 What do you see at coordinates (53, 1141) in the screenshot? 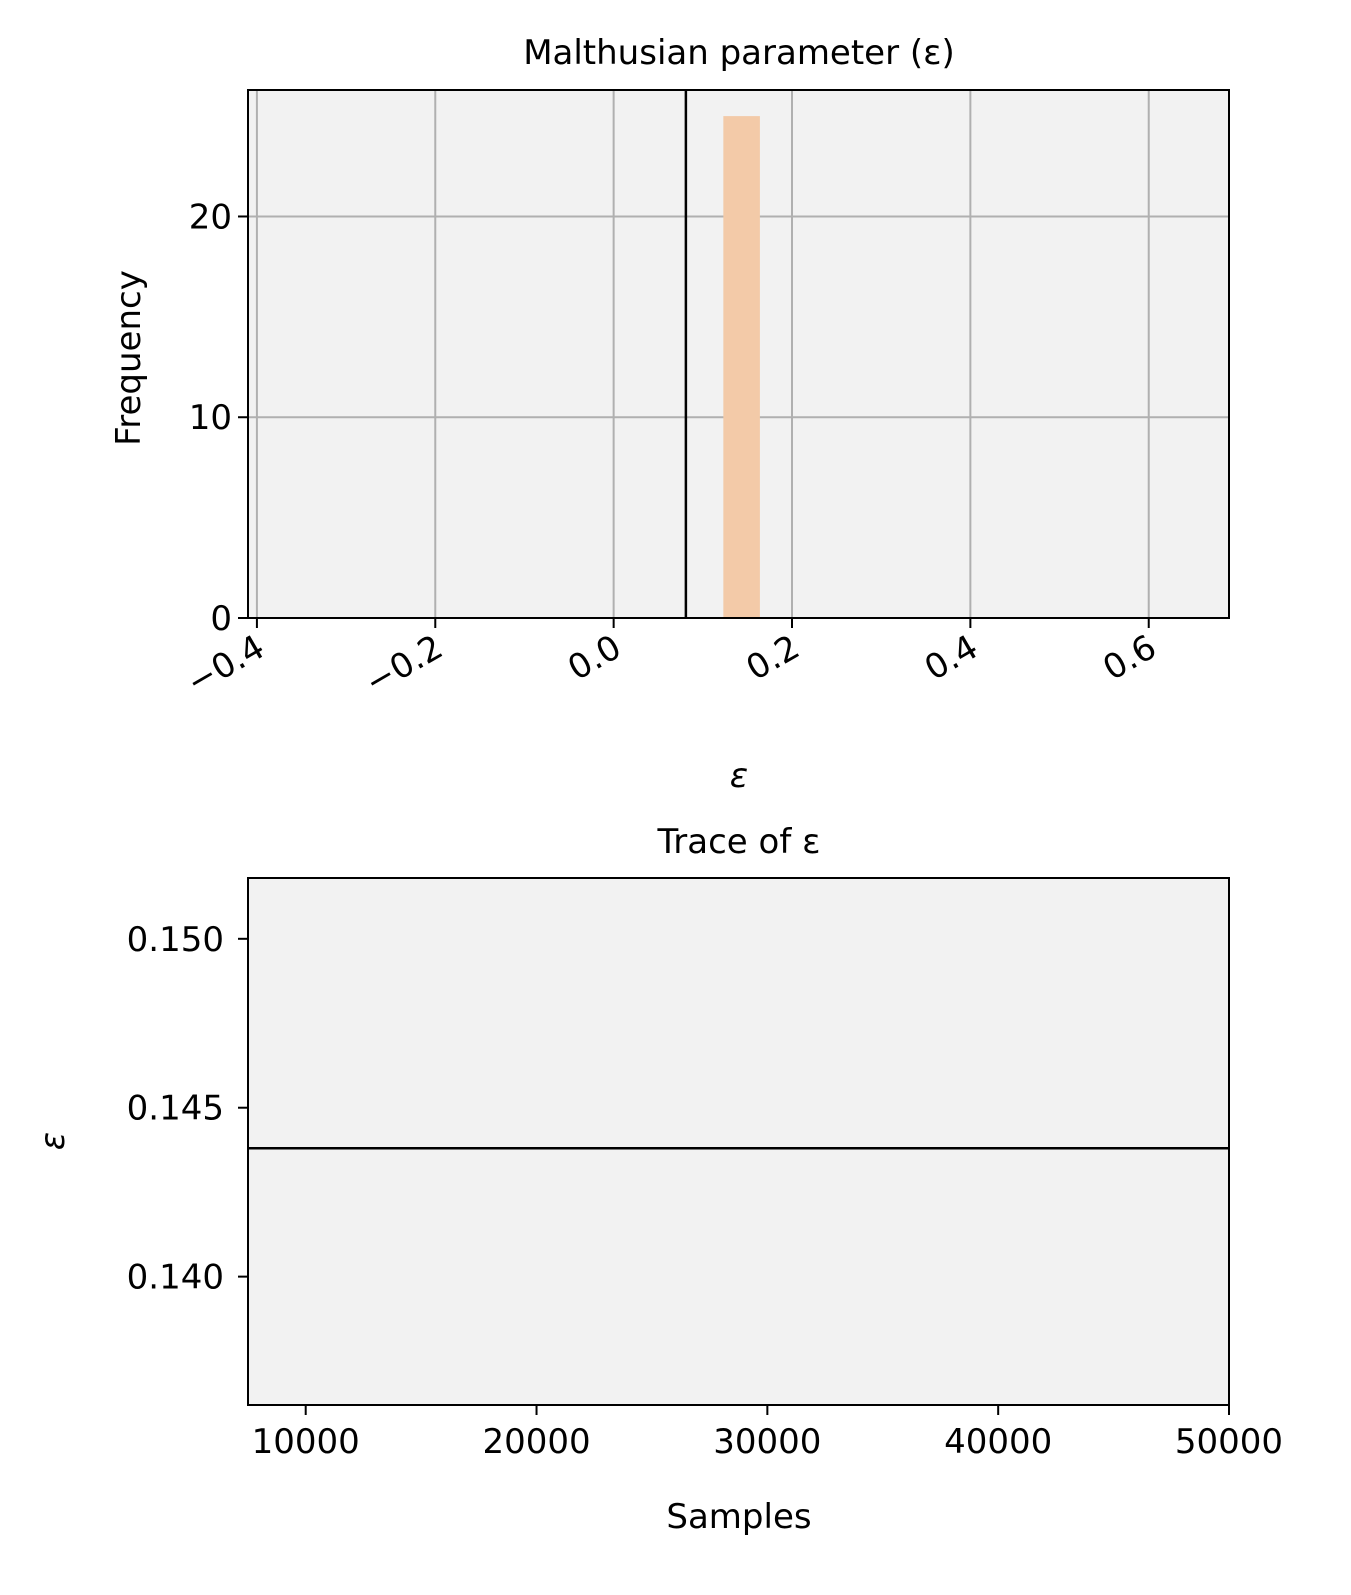
I see `trace-y-axis-label: ε` at bounding box center [53, 1141].